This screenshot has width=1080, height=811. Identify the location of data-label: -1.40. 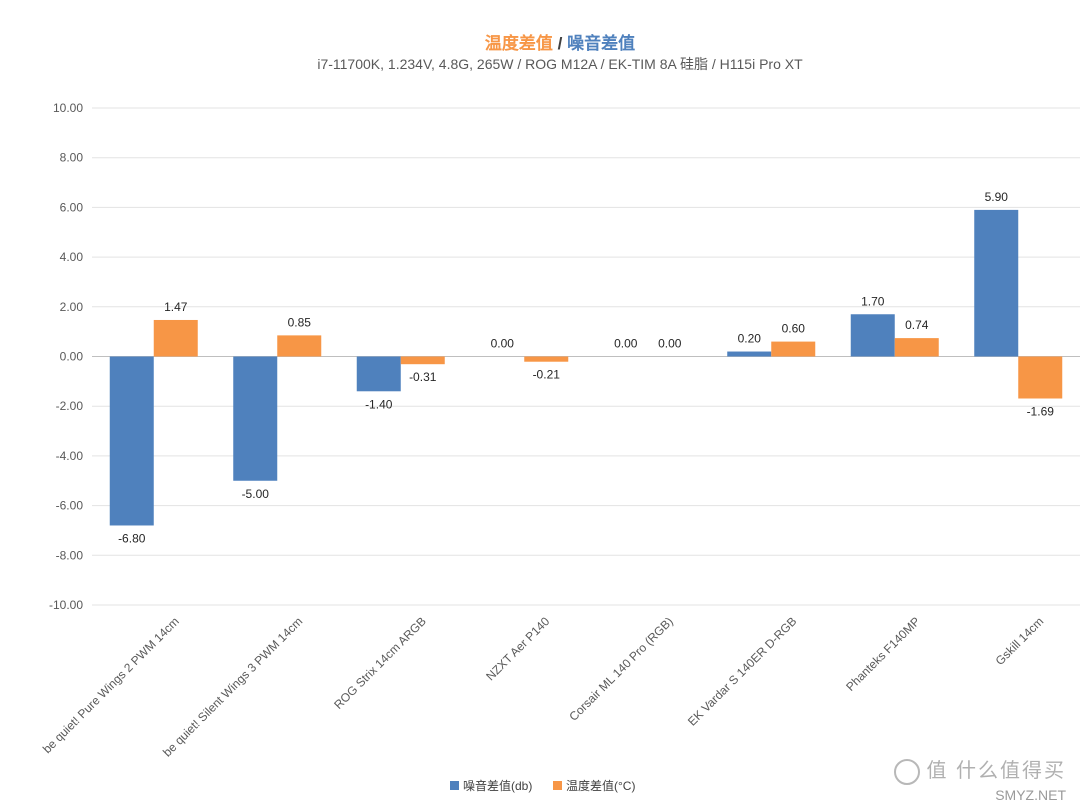
(379, 404).